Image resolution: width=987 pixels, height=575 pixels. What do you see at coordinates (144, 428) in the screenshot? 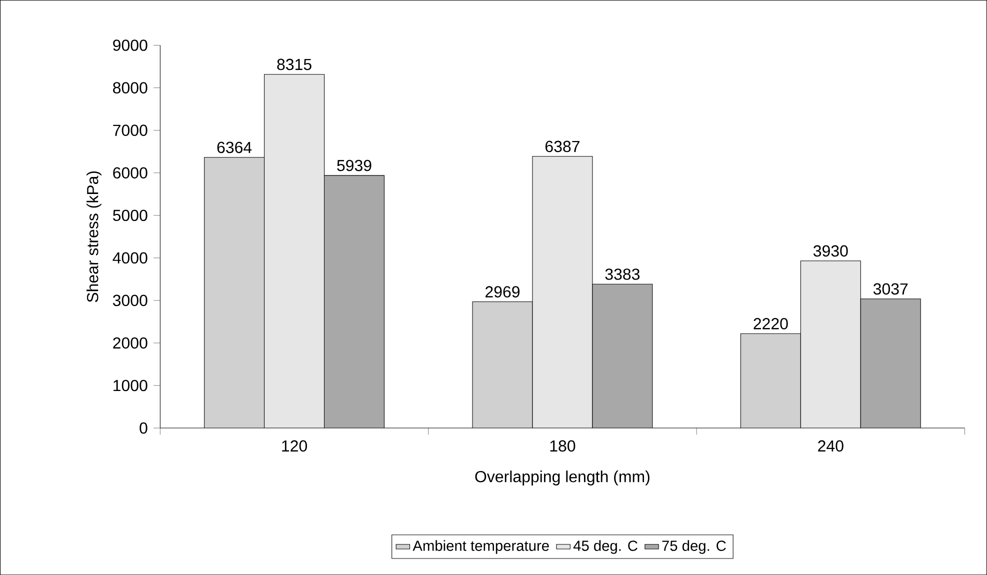
I see `y-tick-label: 0` at bounding box center [144, 428].